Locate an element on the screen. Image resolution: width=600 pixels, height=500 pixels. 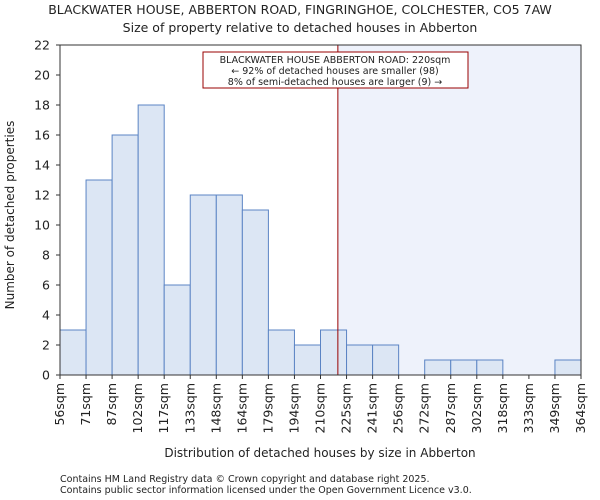
x-tick-label: 364sqm is located at coordinates (580, 408).